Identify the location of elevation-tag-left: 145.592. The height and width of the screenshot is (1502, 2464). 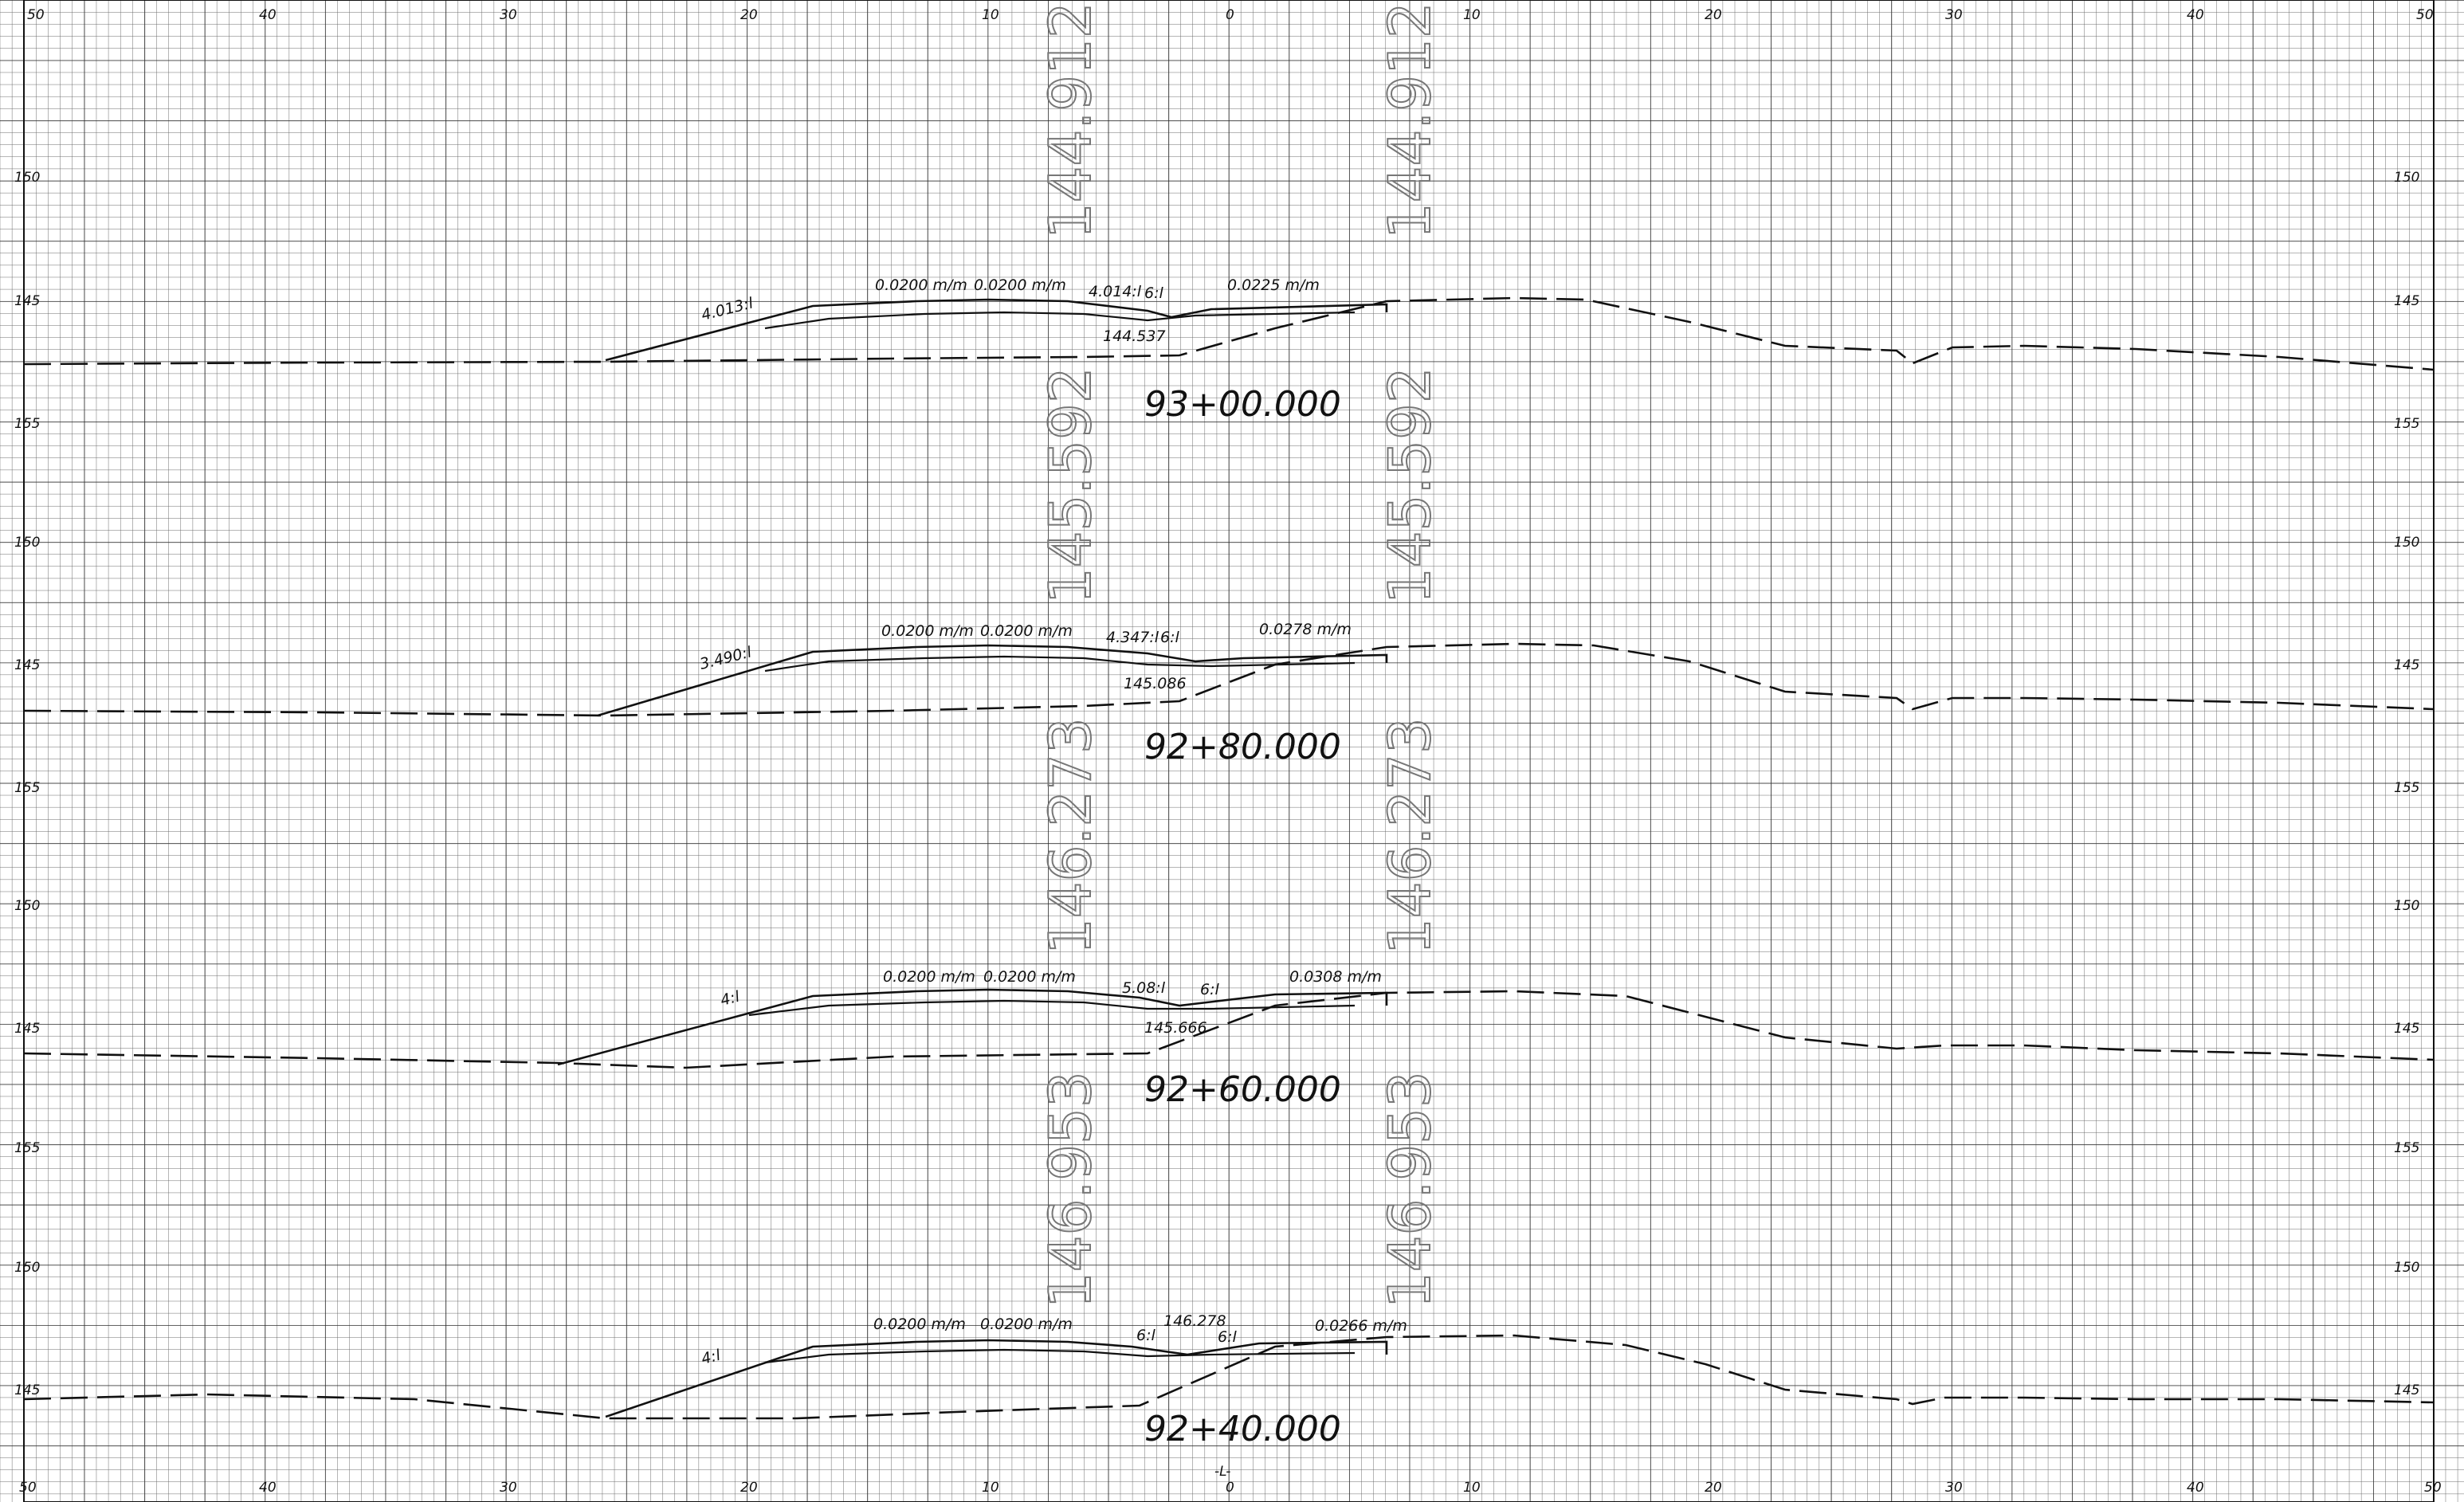
(1070, 485).